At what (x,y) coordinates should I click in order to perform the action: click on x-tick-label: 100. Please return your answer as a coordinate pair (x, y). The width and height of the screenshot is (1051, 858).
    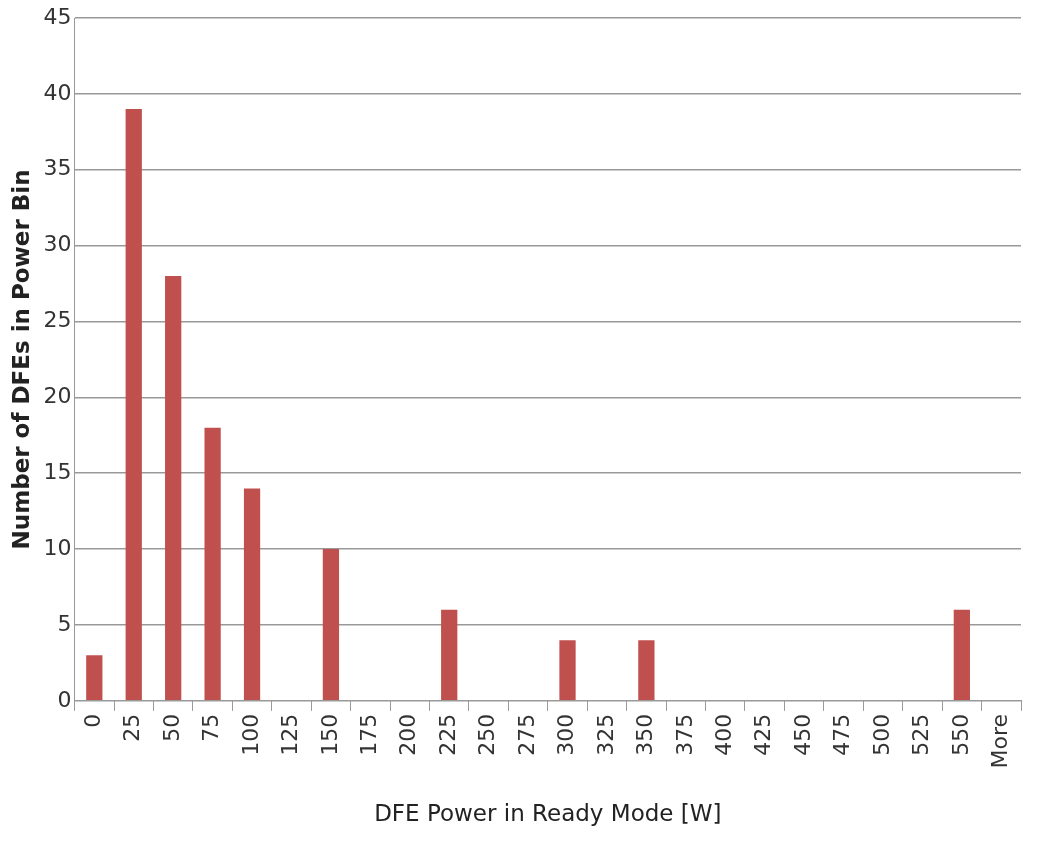
    Looking at the image, I should click on (250, 734).